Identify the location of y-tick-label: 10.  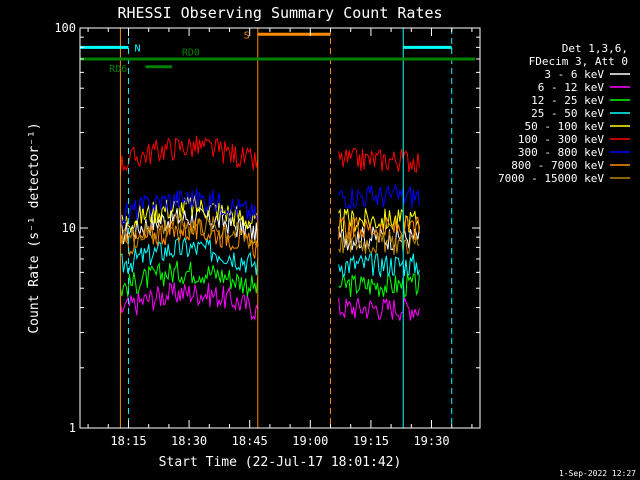
(69, 228).